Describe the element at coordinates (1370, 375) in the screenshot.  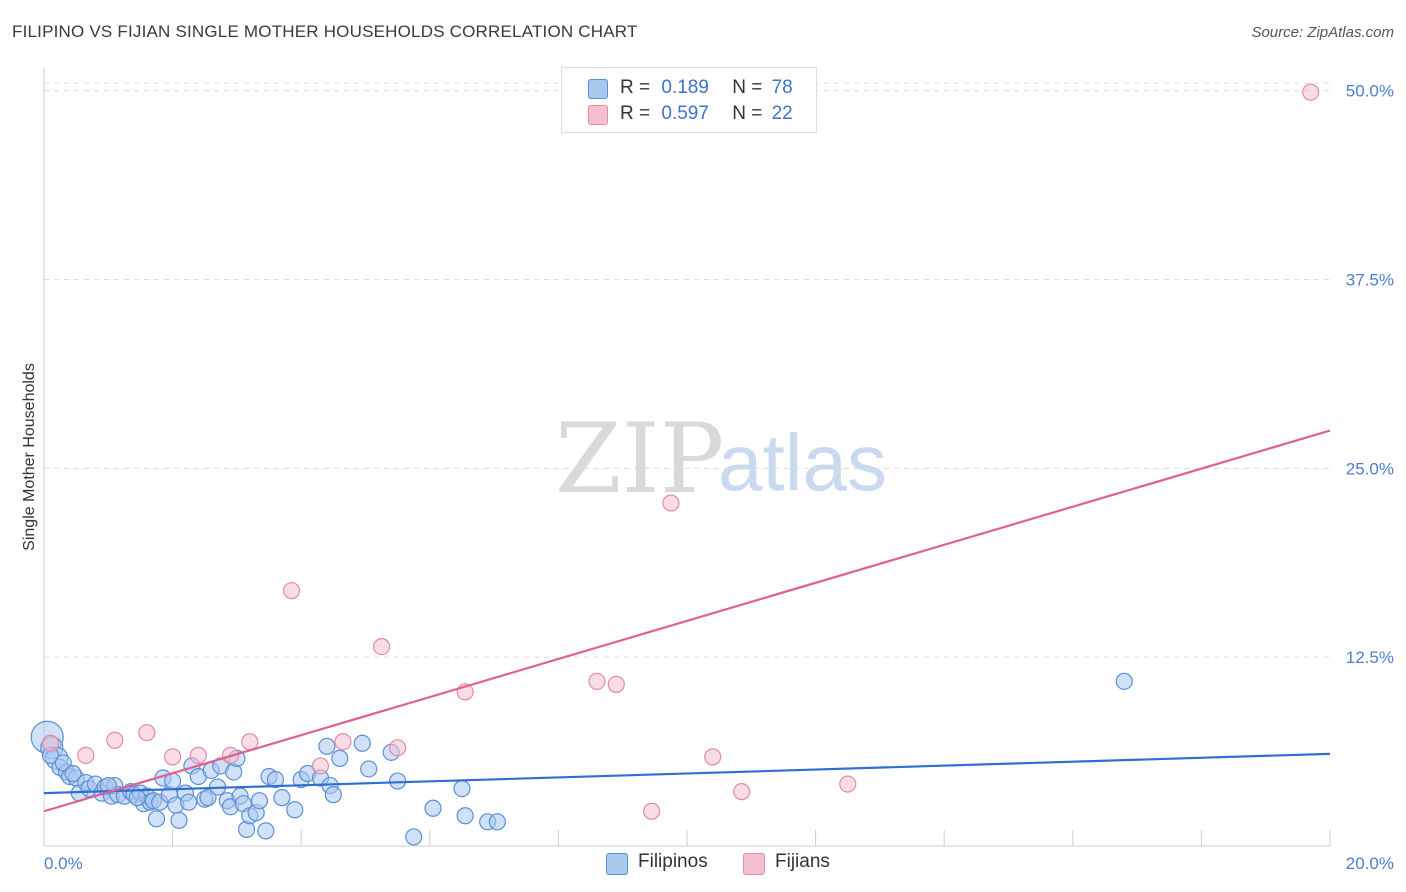
I see `y-tick-labels: 12.5% 25.0% 37.5% 50.0%` at that location.